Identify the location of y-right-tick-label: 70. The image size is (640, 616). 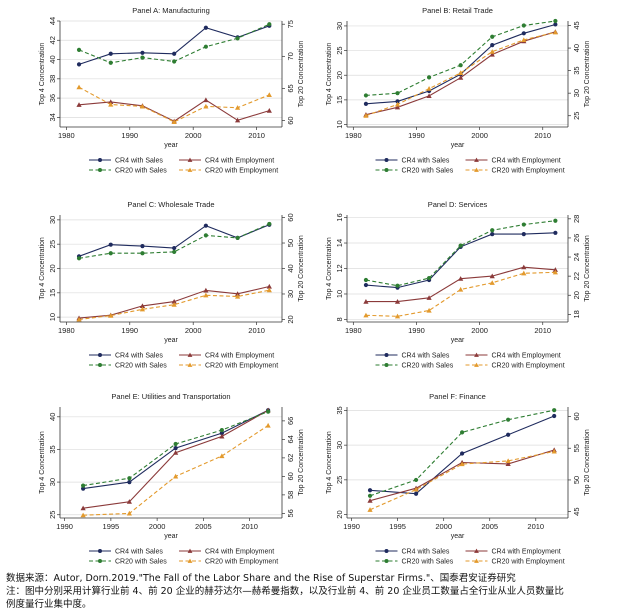
(290, 56).